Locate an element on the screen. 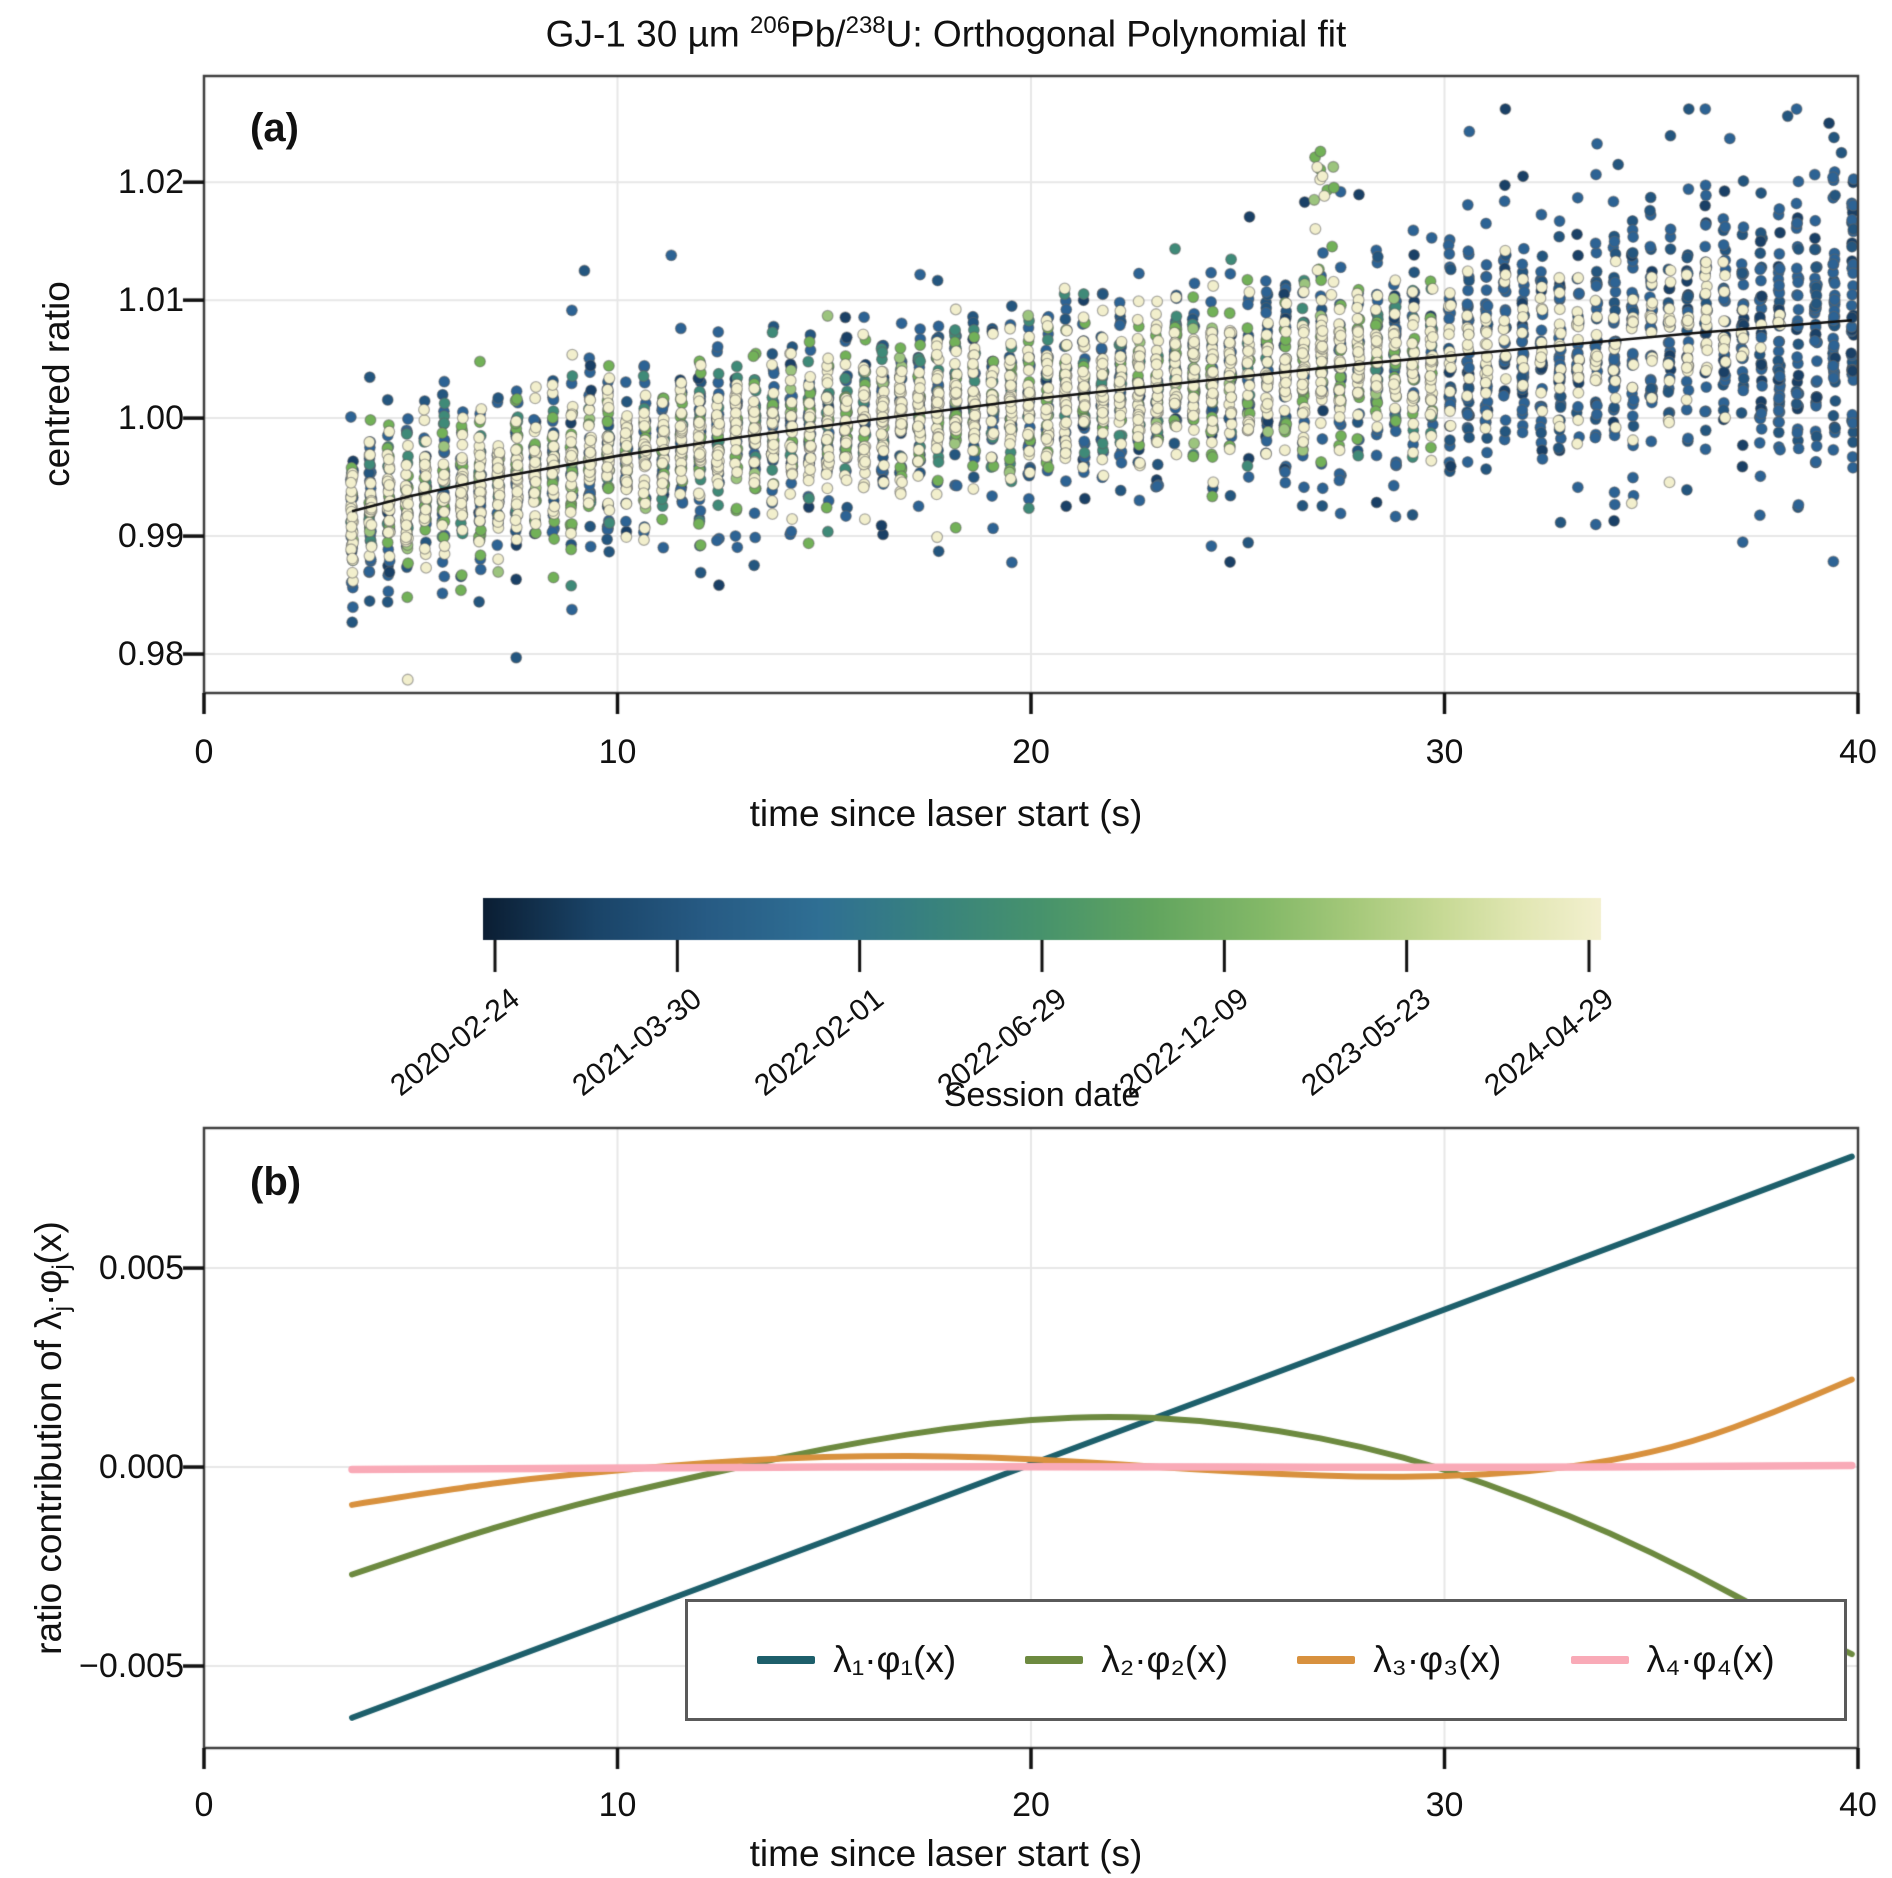 The image size is (1892, 1878). legend-label-2: λ₂·φ₂(x) is located at coordinates (1165, 1659).